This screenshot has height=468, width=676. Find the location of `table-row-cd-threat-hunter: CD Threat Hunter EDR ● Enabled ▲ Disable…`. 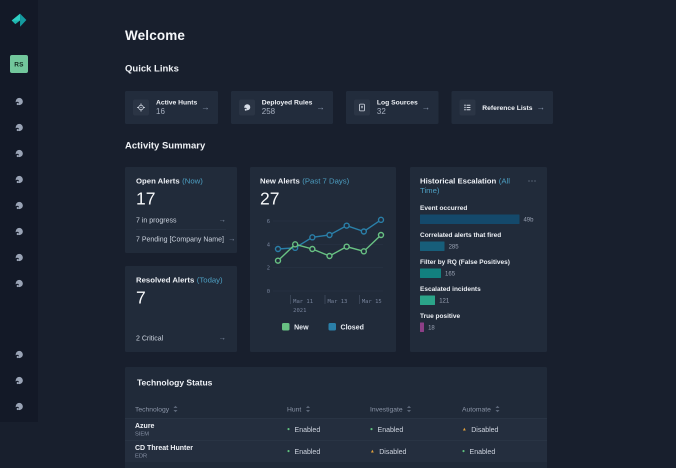

table-row-cd-threat-hunter: CD Threat Hunter EDR ● Enabled ▲ Disable… is located at coordinates (336, 451).